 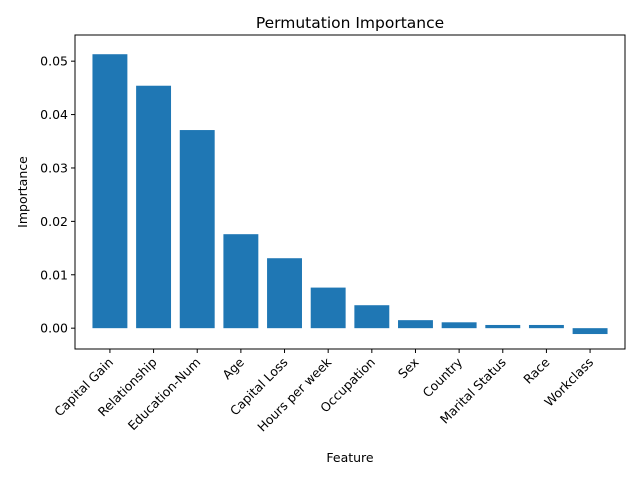 I want to click on bar-hours-per-week, so click(x=328, y=308).